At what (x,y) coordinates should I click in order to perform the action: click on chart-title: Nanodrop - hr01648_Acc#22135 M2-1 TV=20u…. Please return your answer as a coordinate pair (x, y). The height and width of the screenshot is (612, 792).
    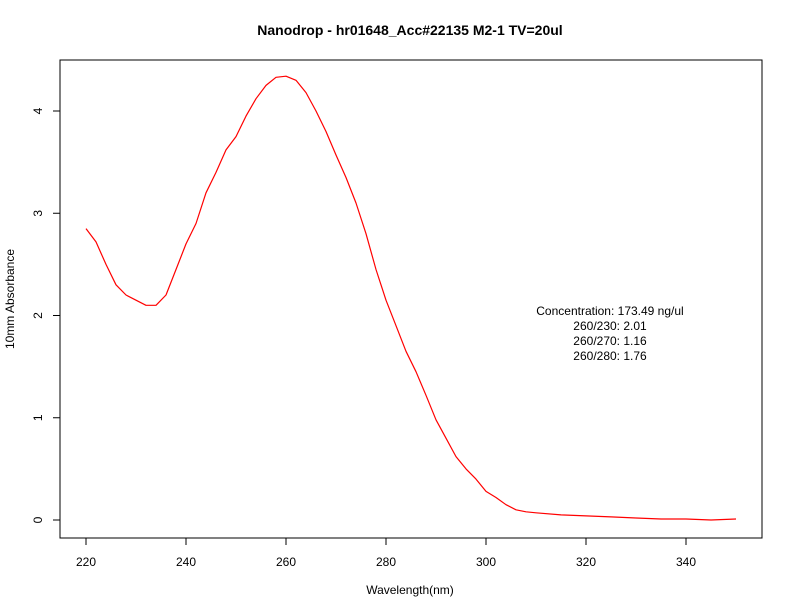
    Looking at the image, I should click on (409, 30).